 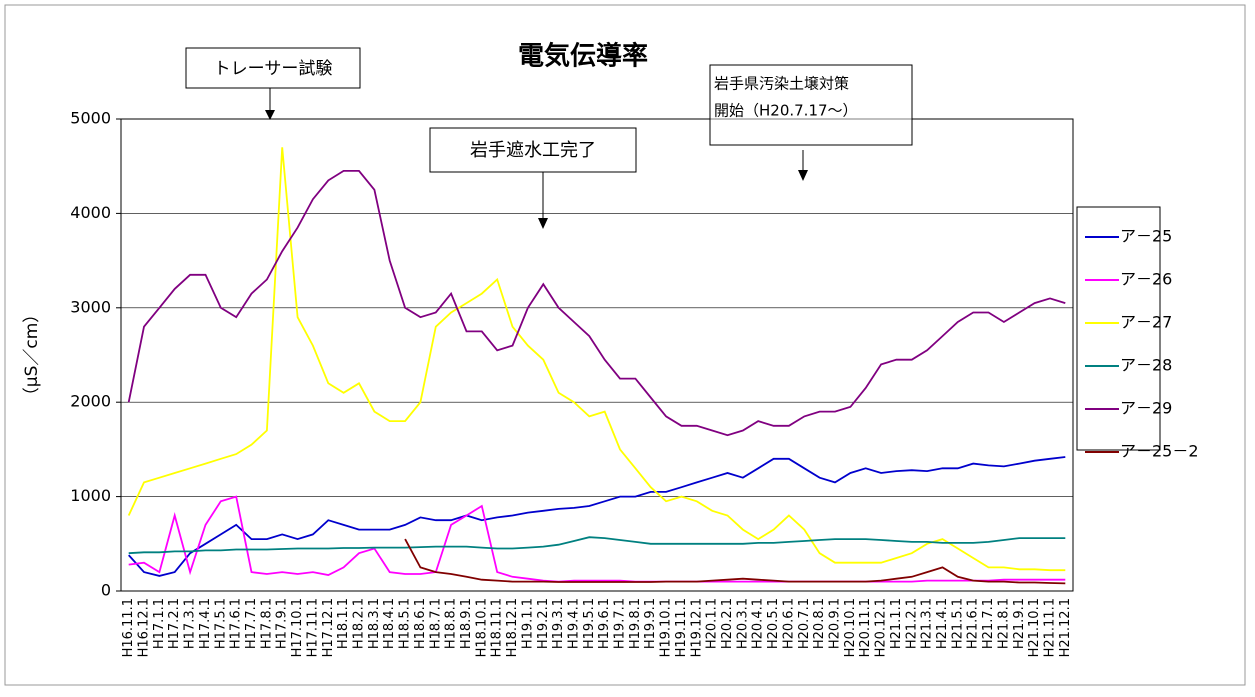 What do you see at coordinates (236, 623) in the screenshot?
I see `x-tick-label: H17.6.1` at bounding box center [236, 623].